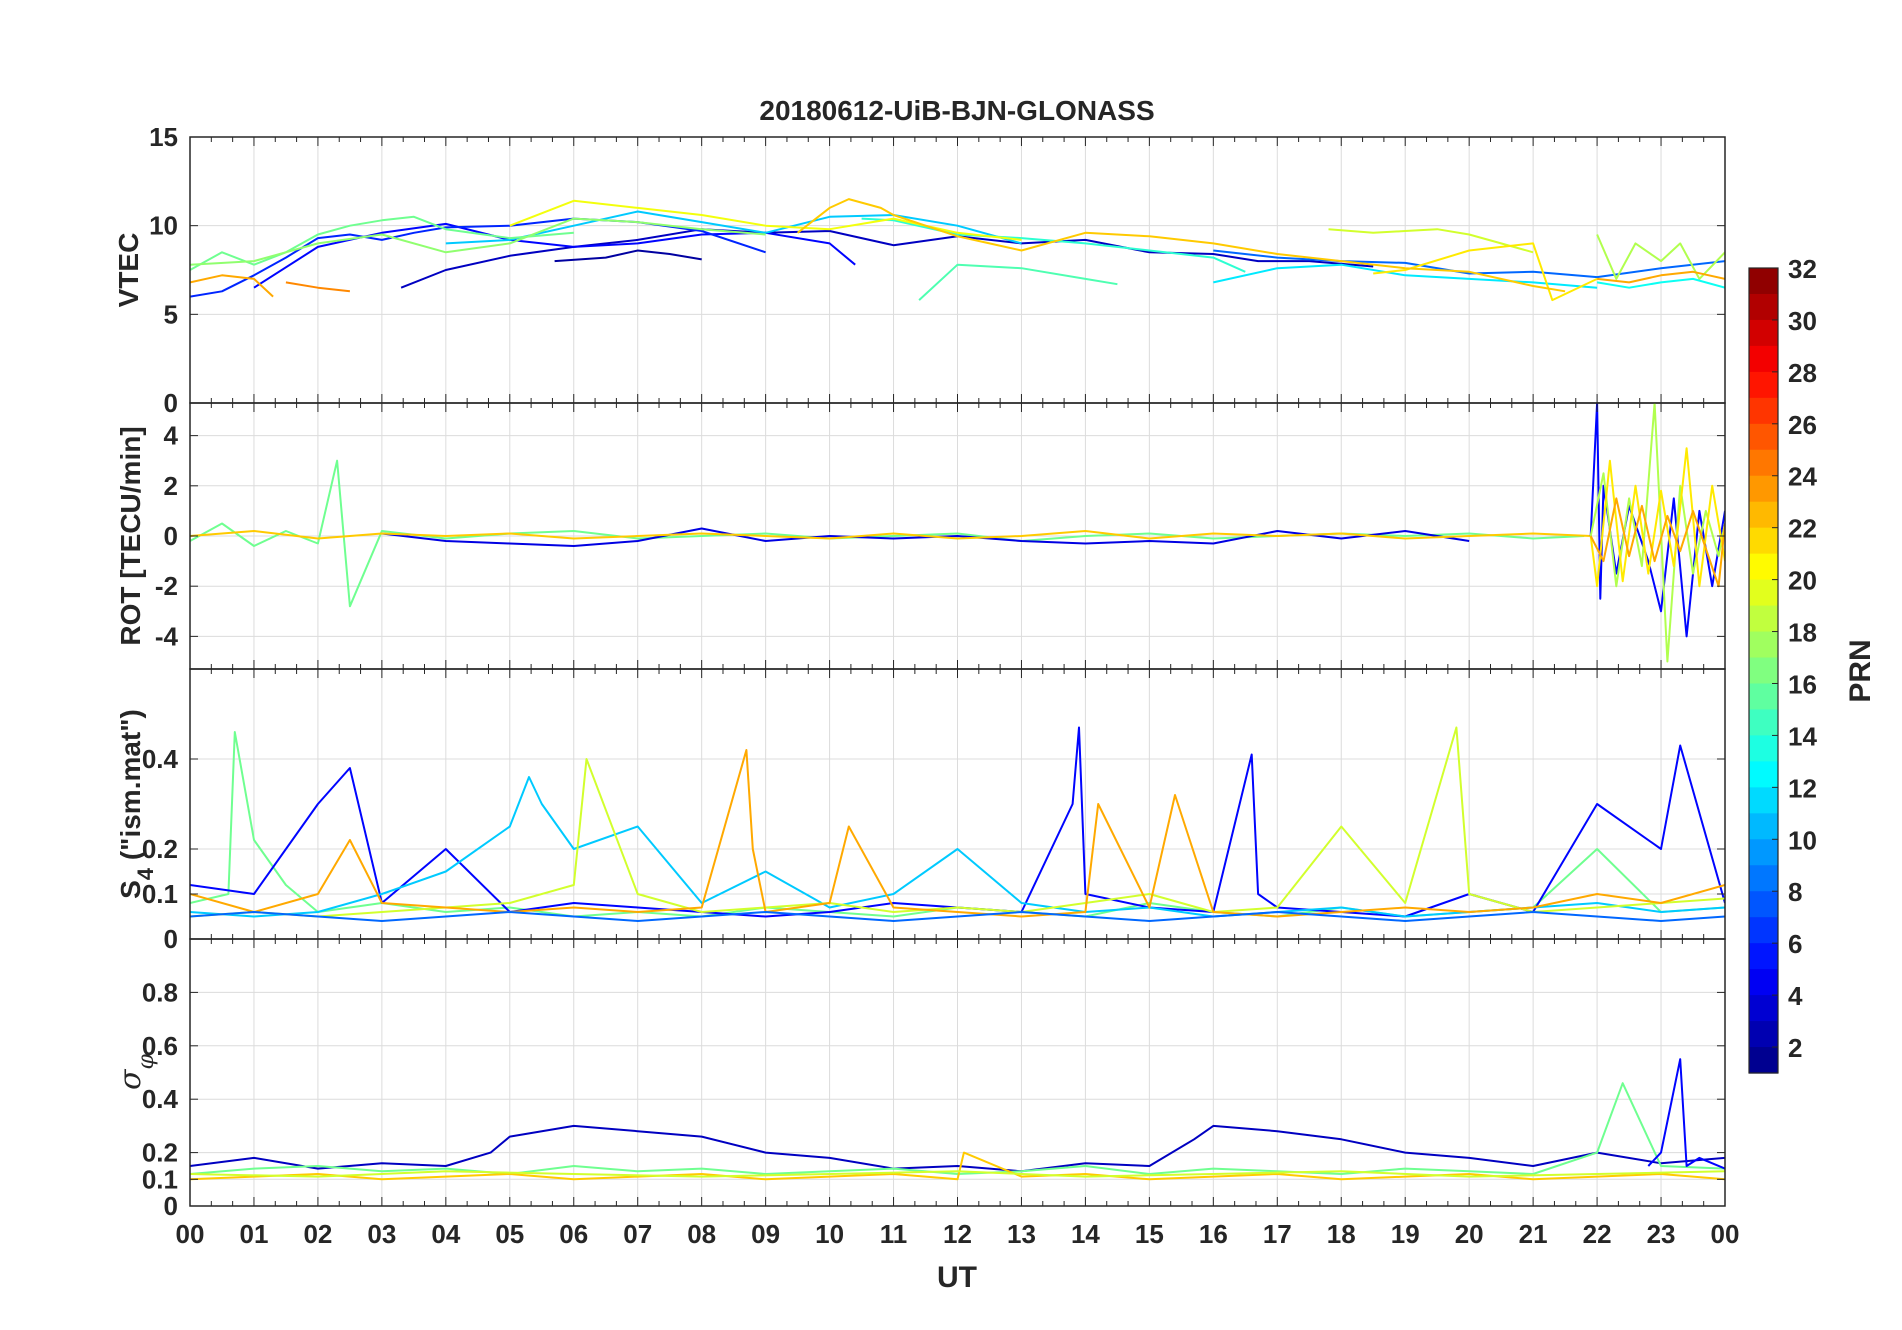 This screenshot has width=1902, height=1330. Describe the element at coordinates (160, 992) in the screenshot. I see `y-tick-label: 0.8` at that location.